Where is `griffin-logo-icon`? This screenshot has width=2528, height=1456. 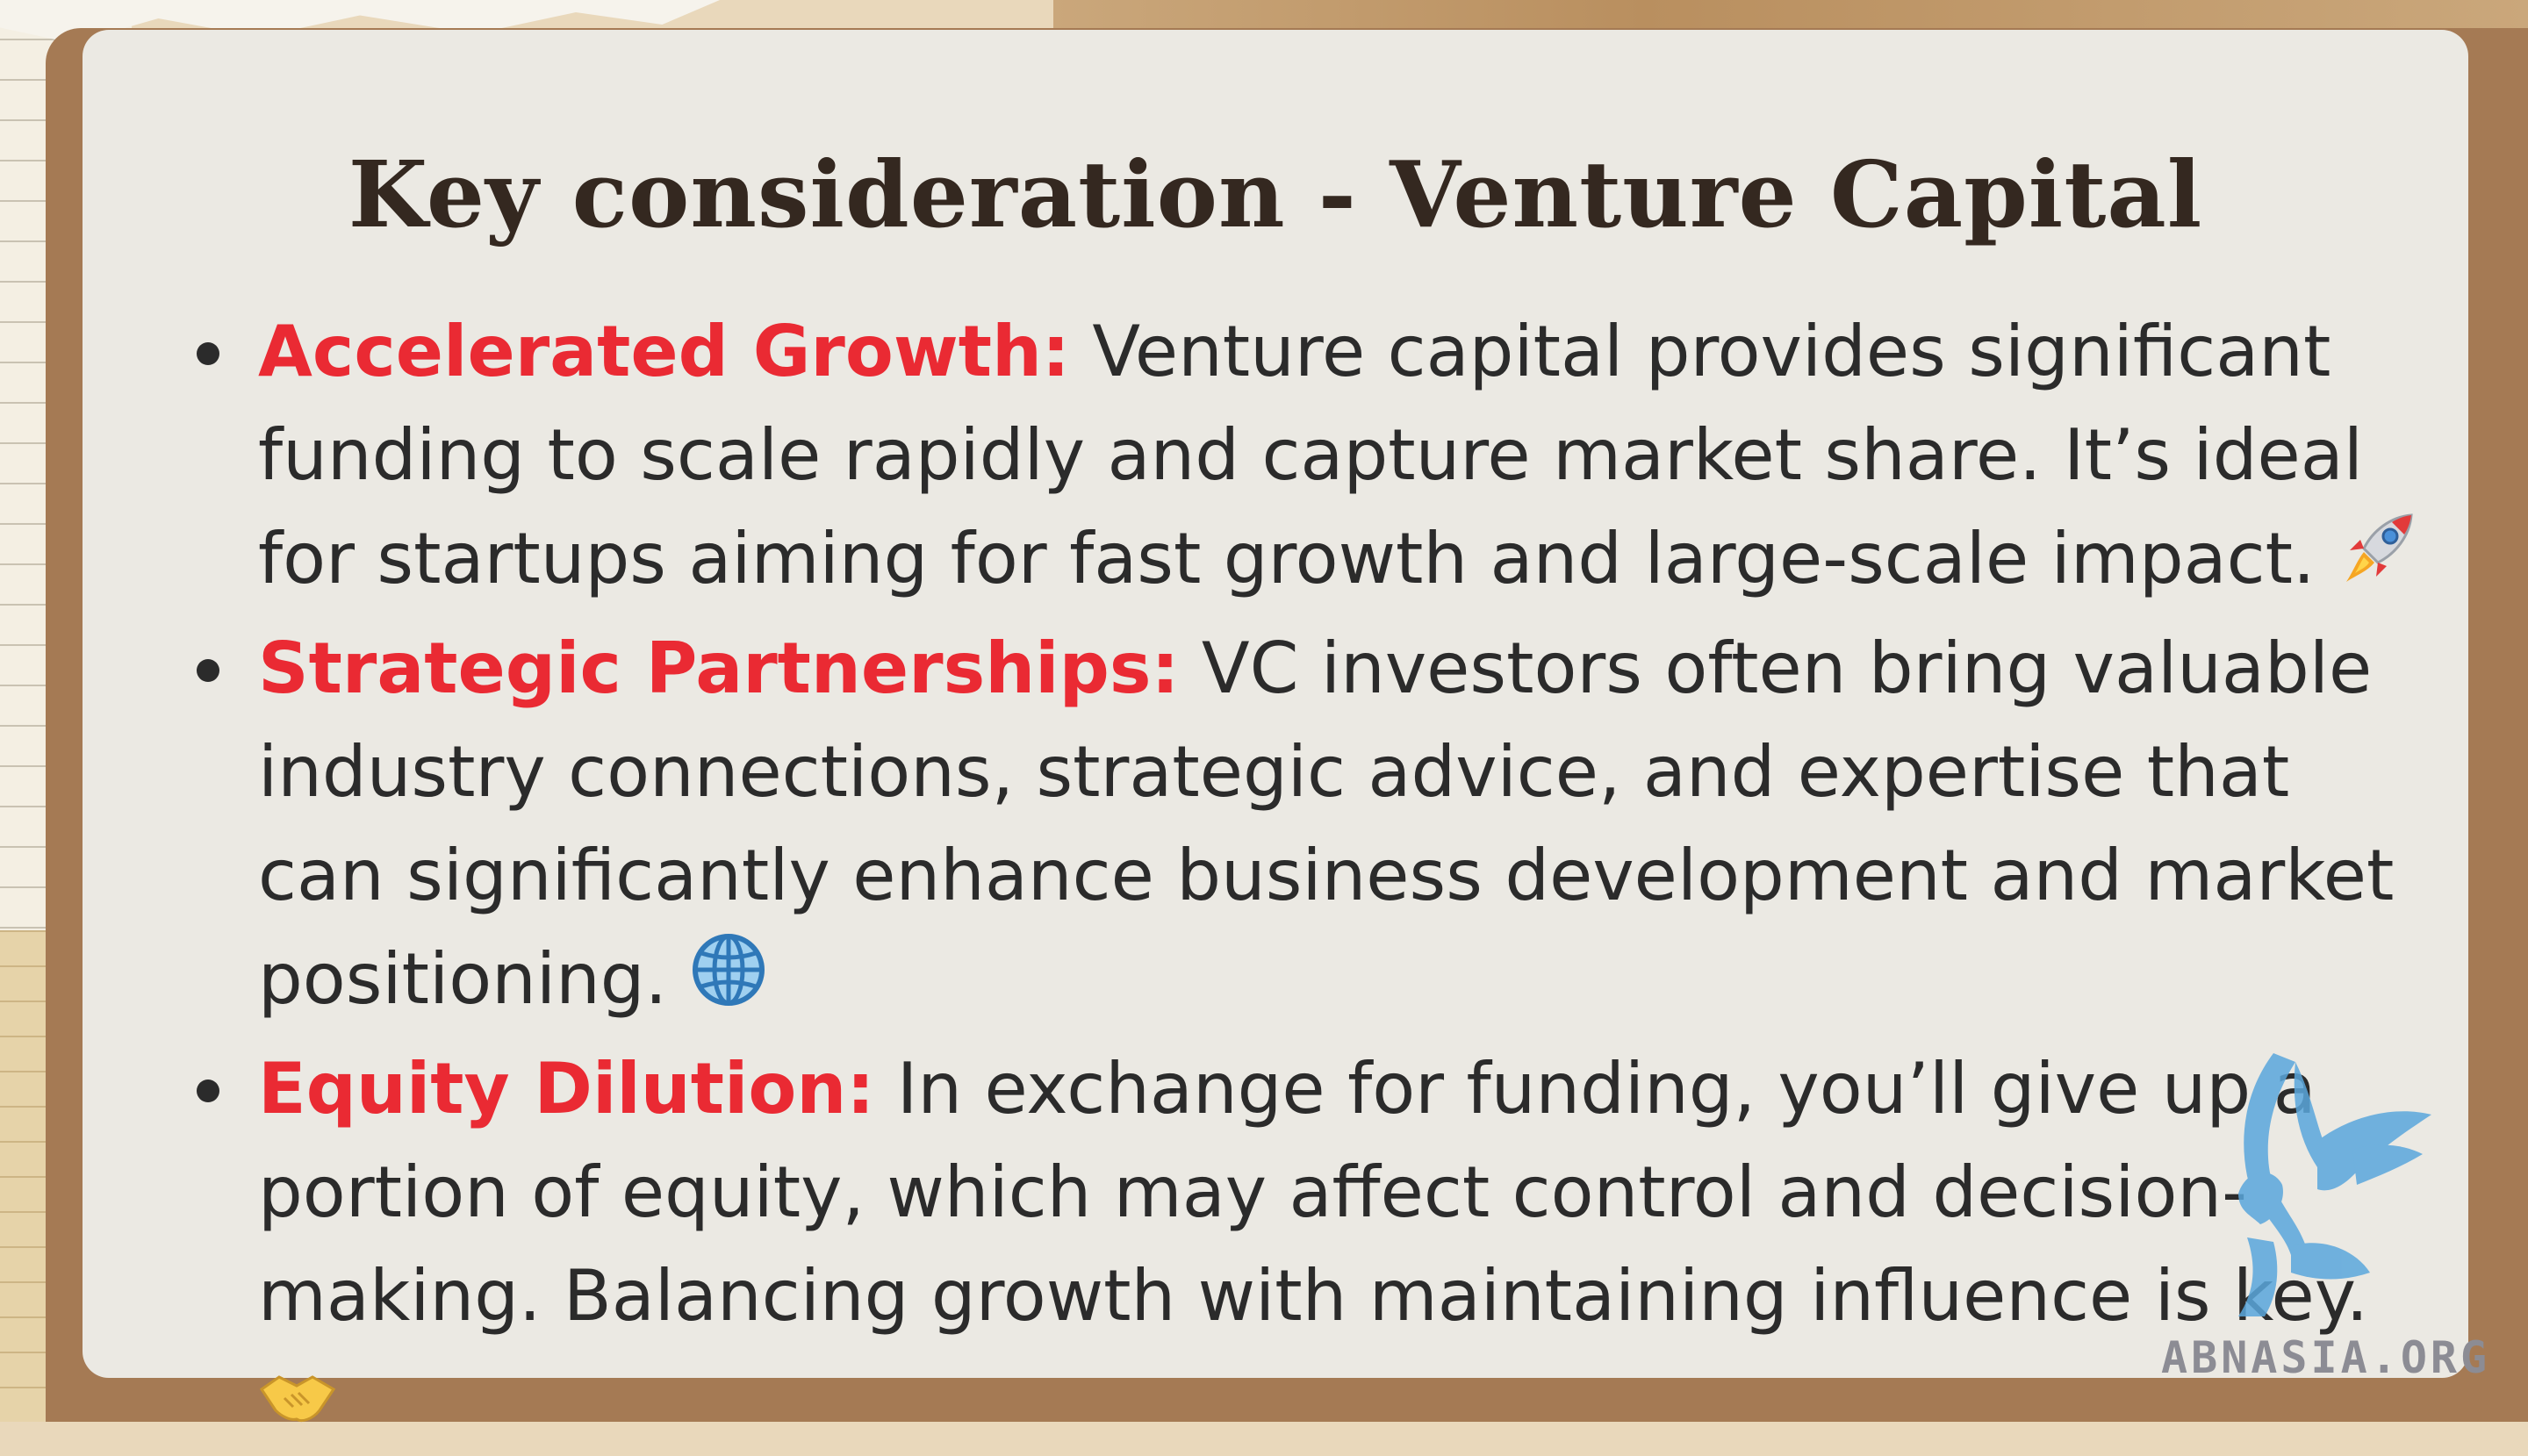 griffin-logo-icon is located at coordinates (2291, 1185).